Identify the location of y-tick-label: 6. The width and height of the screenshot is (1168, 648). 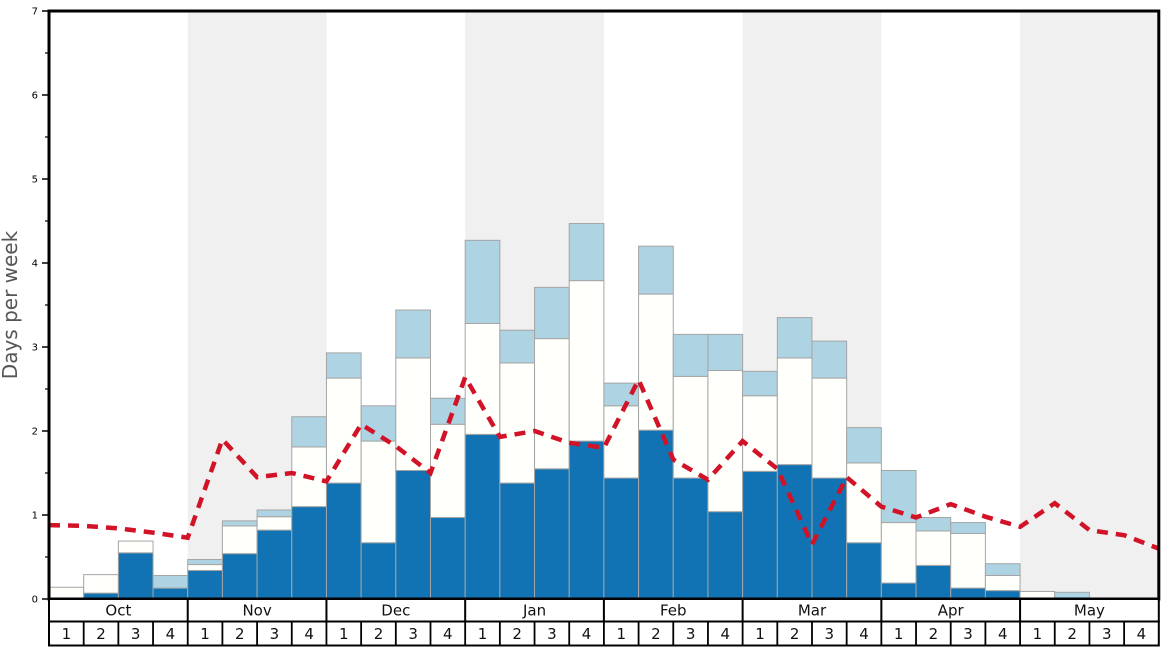
(35, 96).